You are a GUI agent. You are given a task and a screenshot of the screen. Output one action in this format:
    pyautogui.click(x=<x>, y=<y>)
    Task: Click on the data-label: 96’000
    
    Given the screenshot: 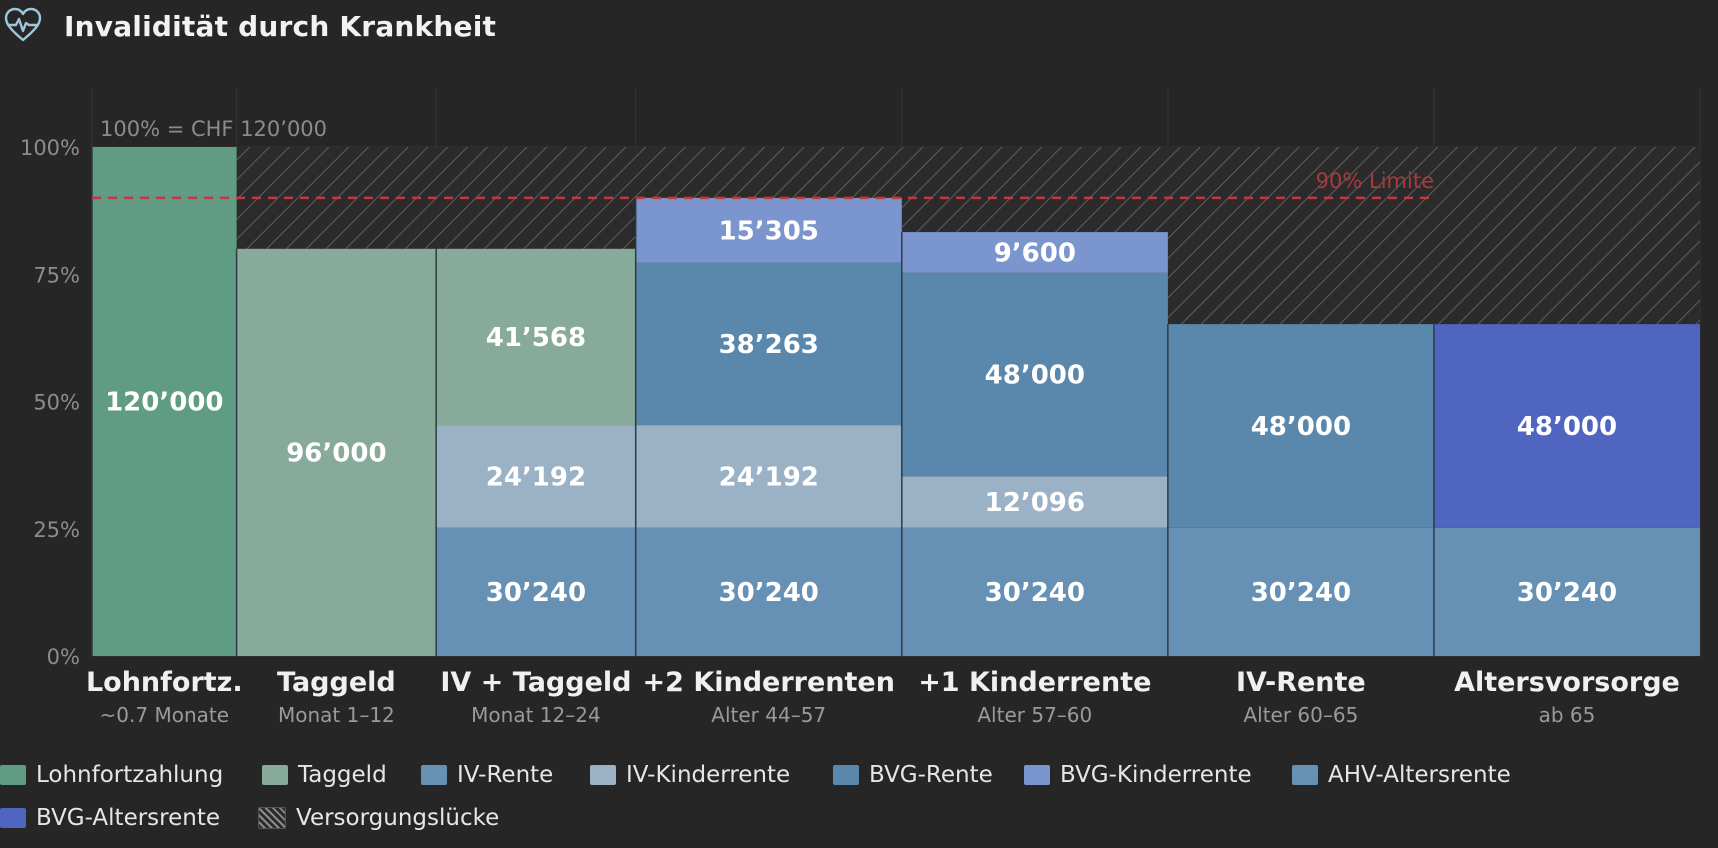 What is the action you would take?
    pyautogui.click(x=336, y=453)
    